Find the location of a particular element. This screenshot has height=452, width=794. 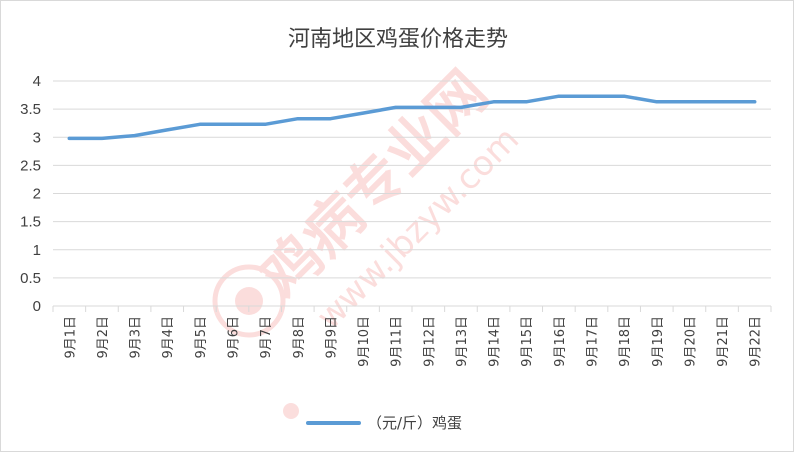

x-tick-label: 9月22日 is located at coordinates (756, 341).